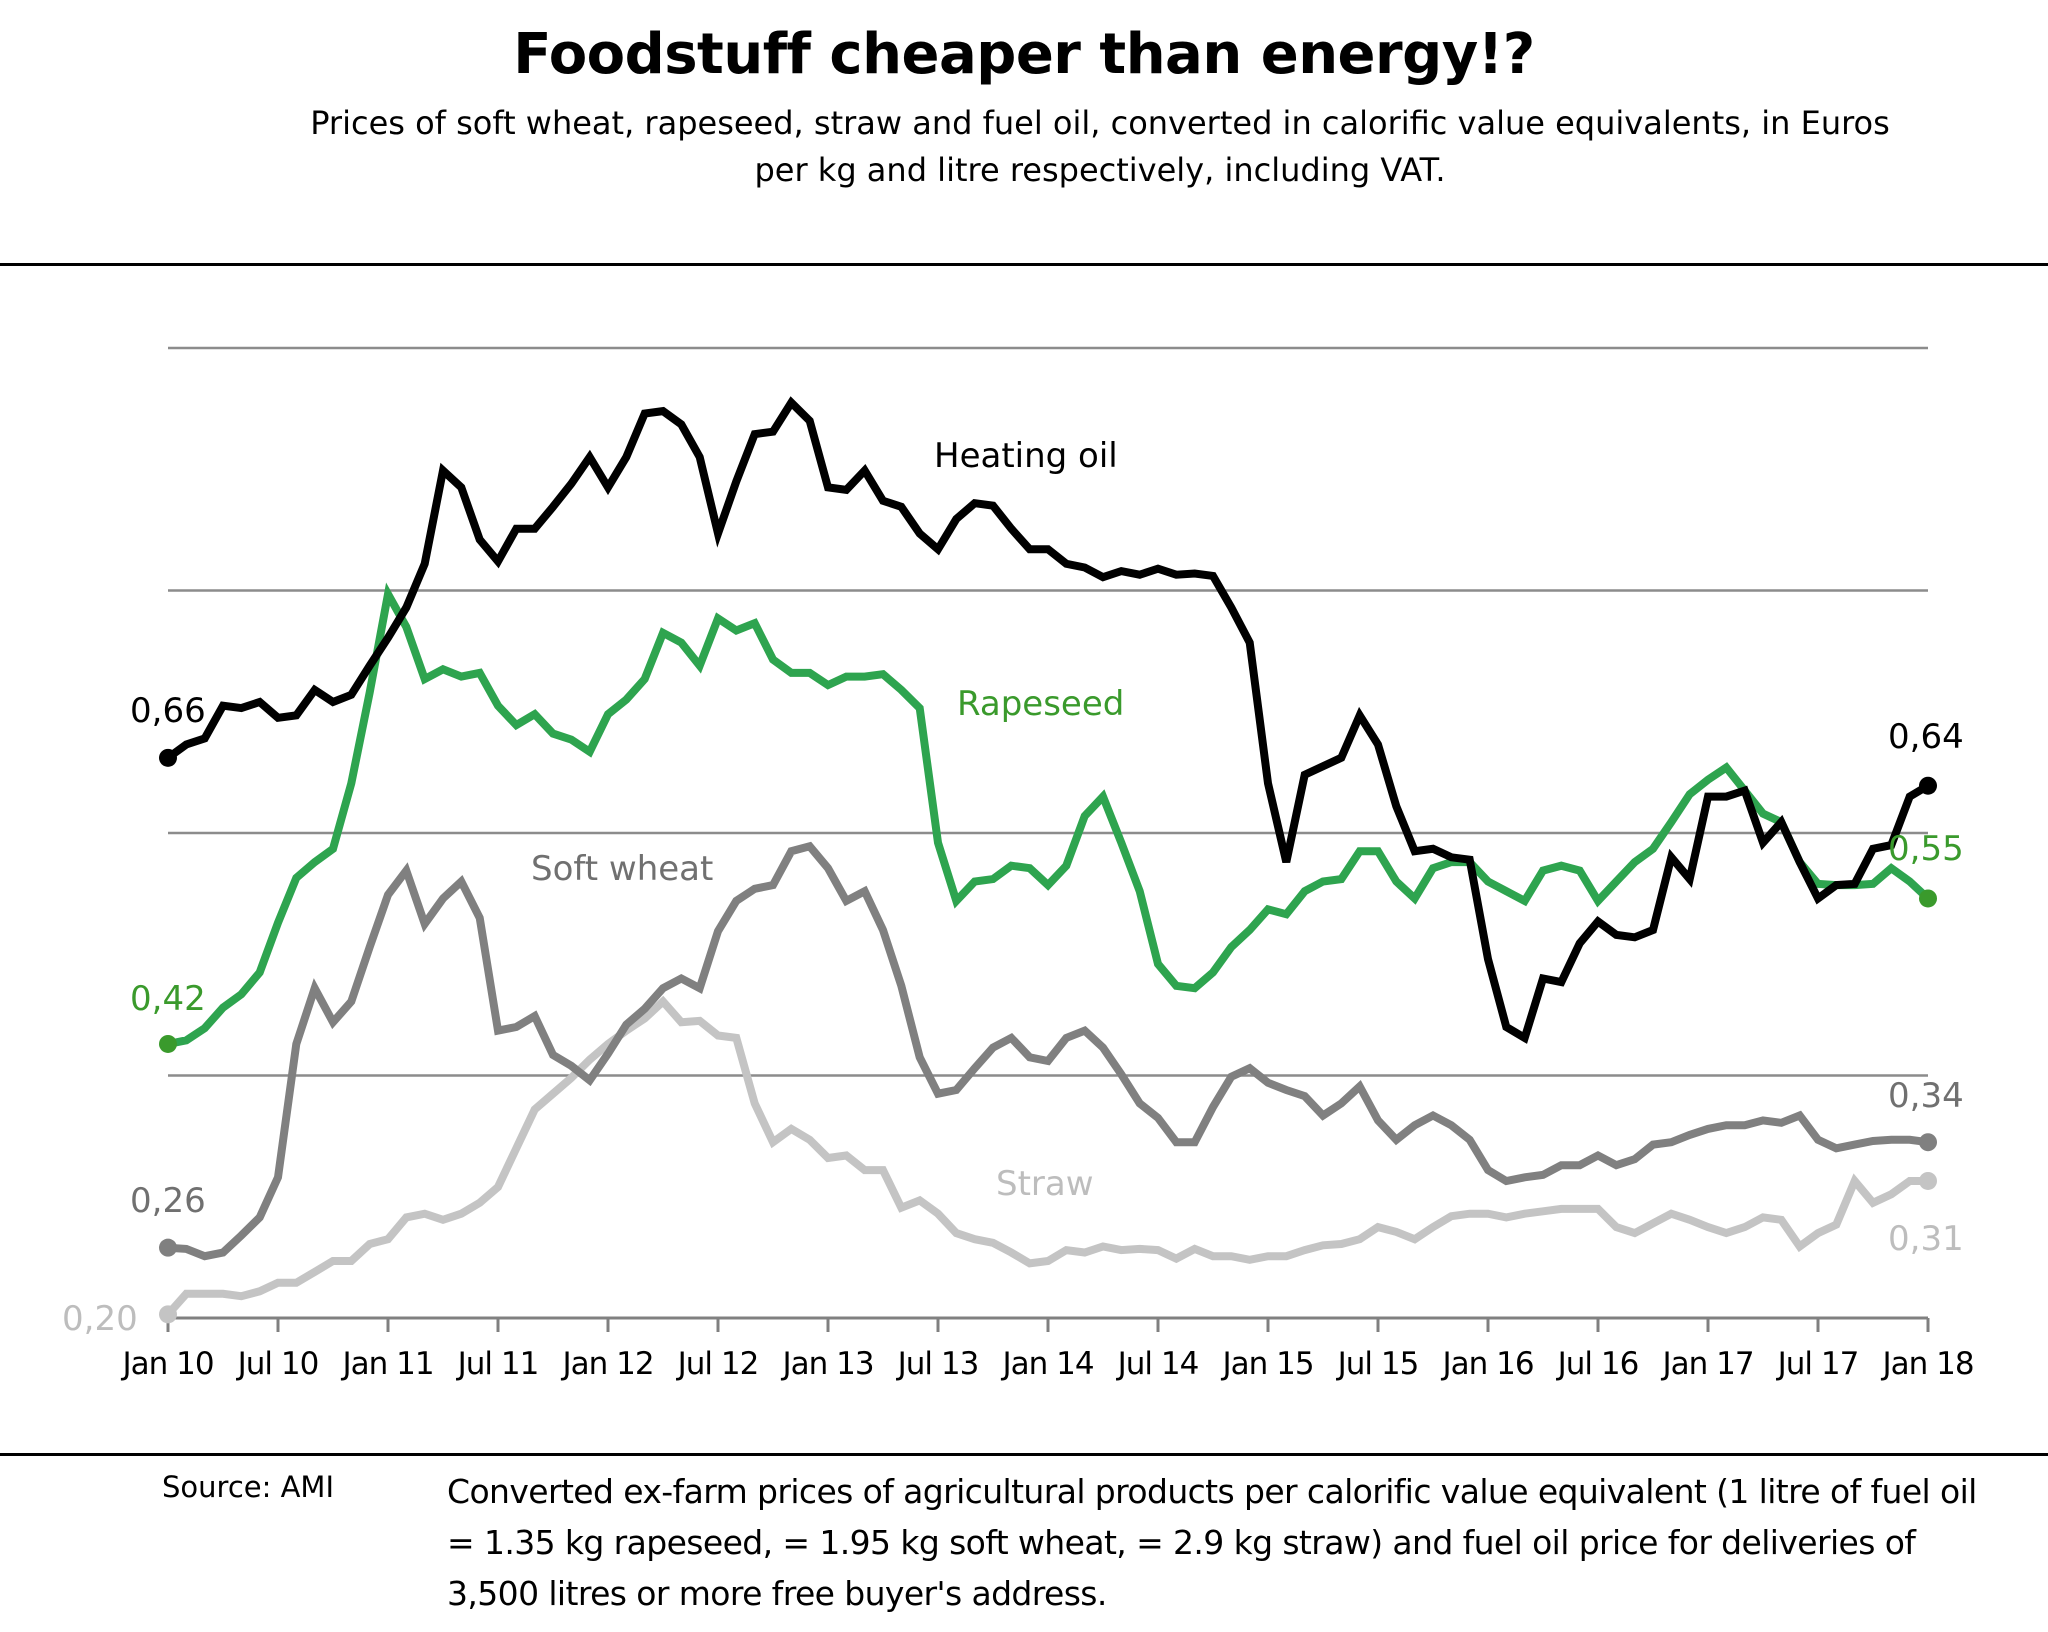 Image resolution: width=2048 pixels, height=1632 pixels. Describe the element at coordinates (168, 999) in the screenshot. I see `start-label-rapeseed: 0,42` at that location.